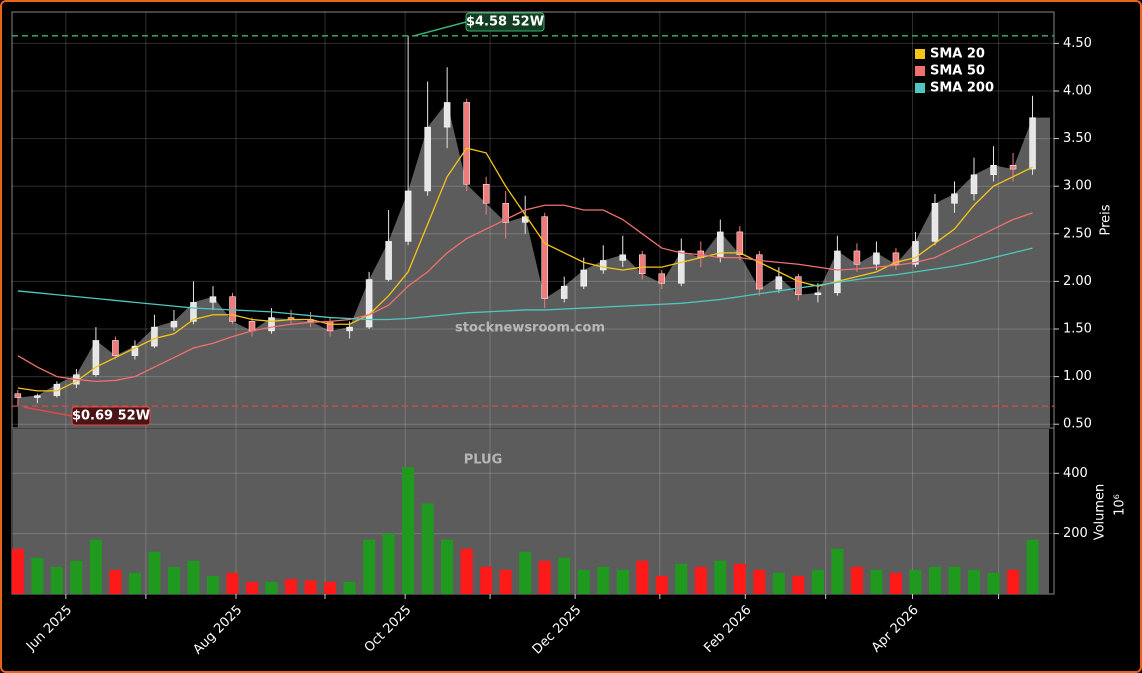  I want to click on x-tick-label: Oct 2025, so click(388, 629).